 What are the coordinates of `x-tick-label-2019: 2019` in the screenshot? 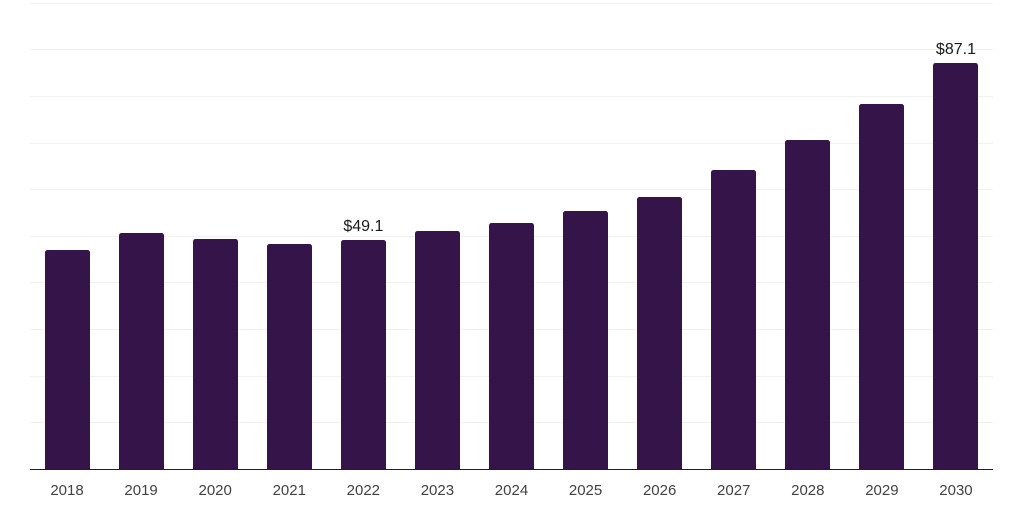 It's located at (141, 490).